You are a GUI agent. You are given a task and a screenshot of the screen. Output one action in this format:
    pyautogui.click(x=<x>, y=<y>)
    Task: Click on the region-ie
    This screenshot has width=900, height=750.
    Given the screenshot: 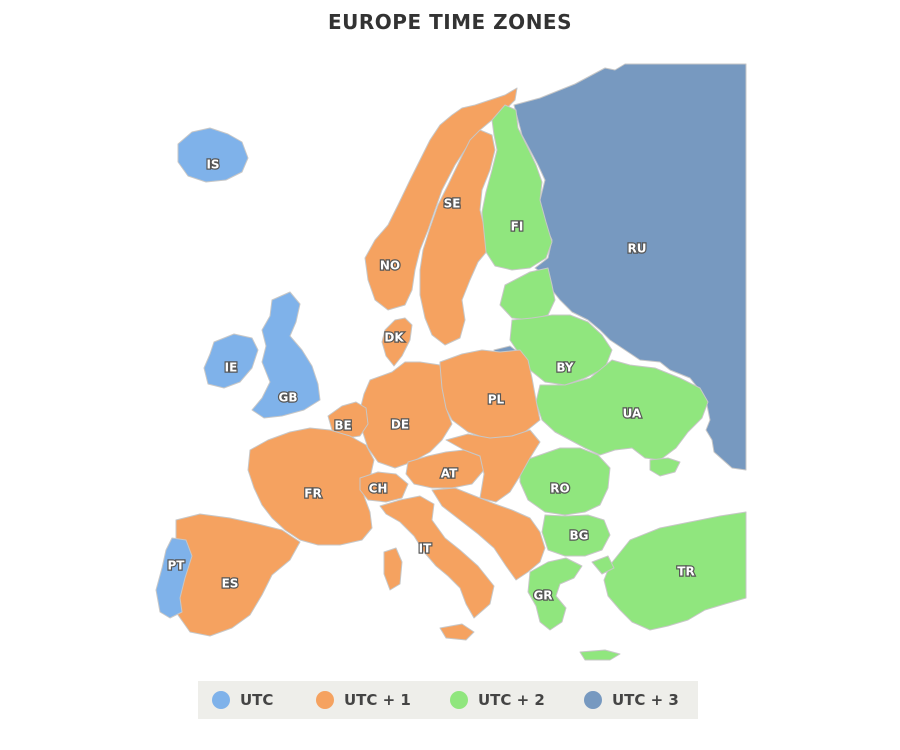 What is the action you would take?
    pyautogui.click(x=231, y=361)
    